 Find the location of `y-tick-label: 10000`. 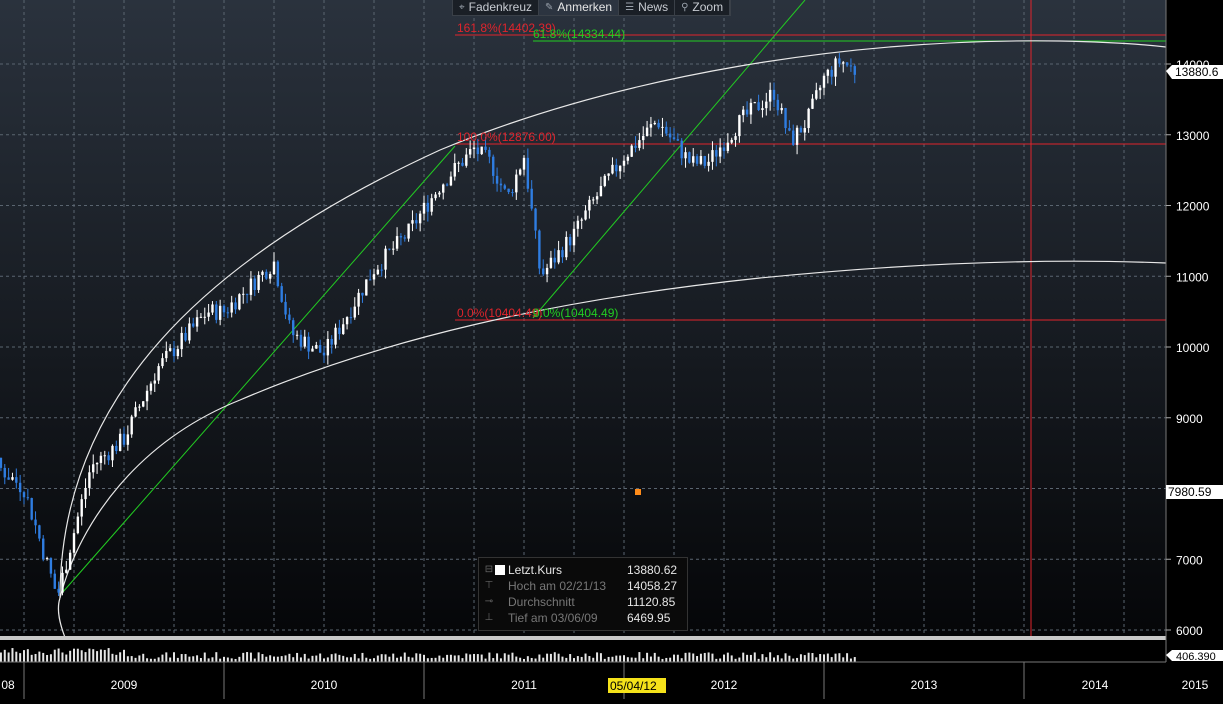

y-tick-label: 10000 is located at coordinates (1193, 348).